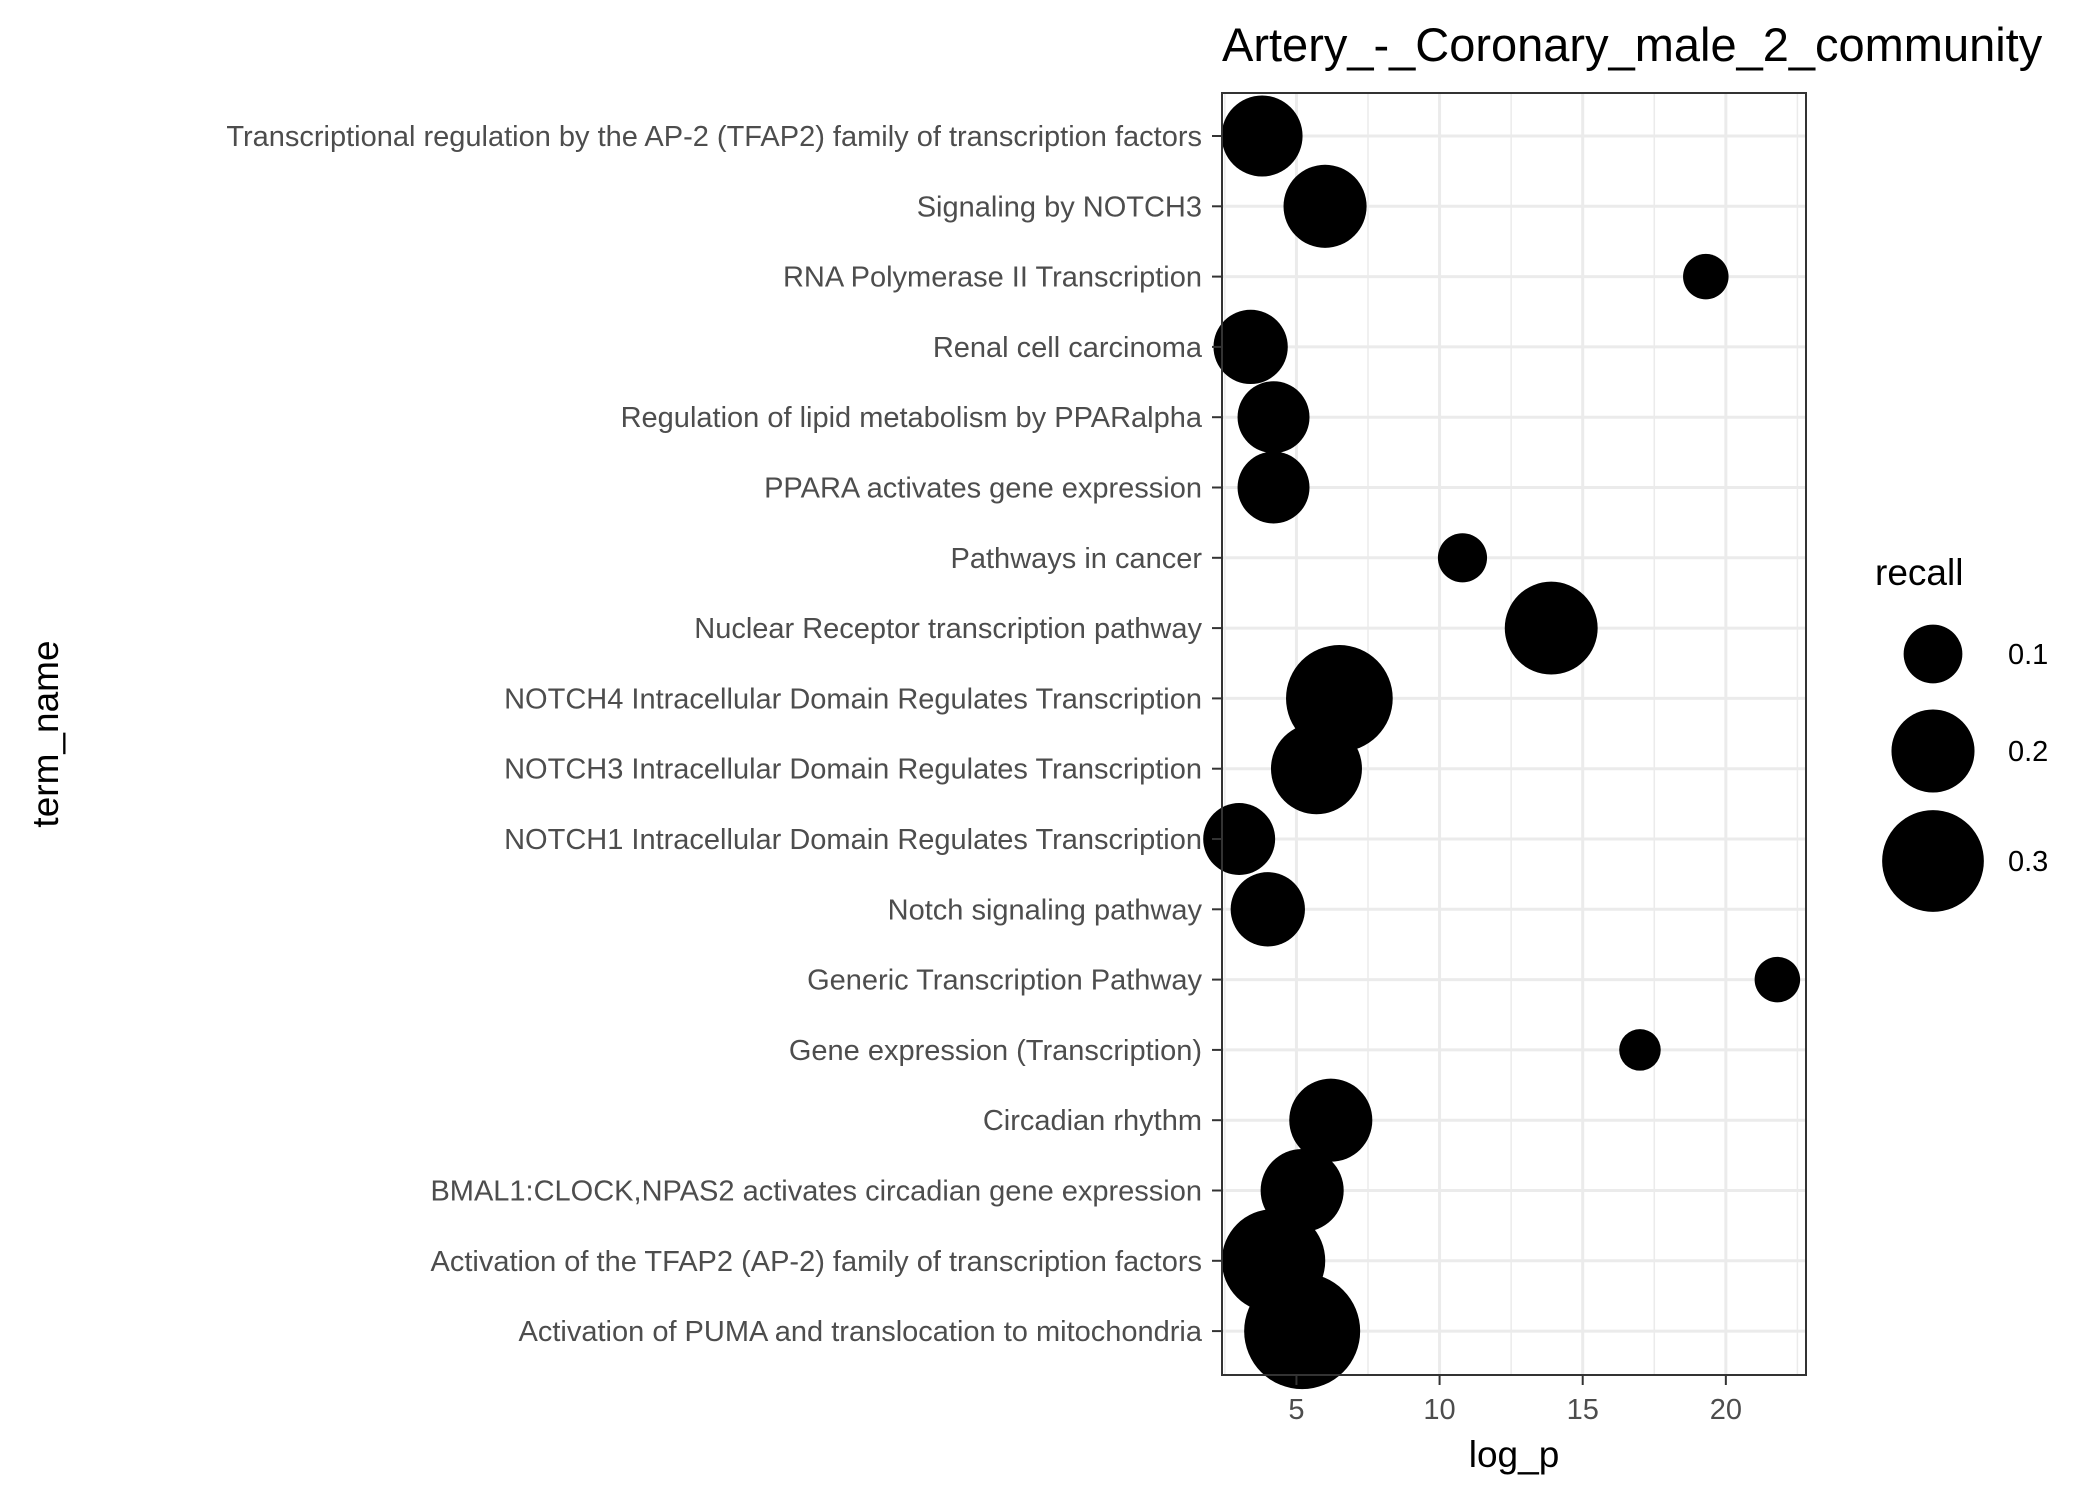 This screenshot has width=2100, height=1499. I want to click on y-tick-label: Renal cell carcinoma, so click(1068, 348).